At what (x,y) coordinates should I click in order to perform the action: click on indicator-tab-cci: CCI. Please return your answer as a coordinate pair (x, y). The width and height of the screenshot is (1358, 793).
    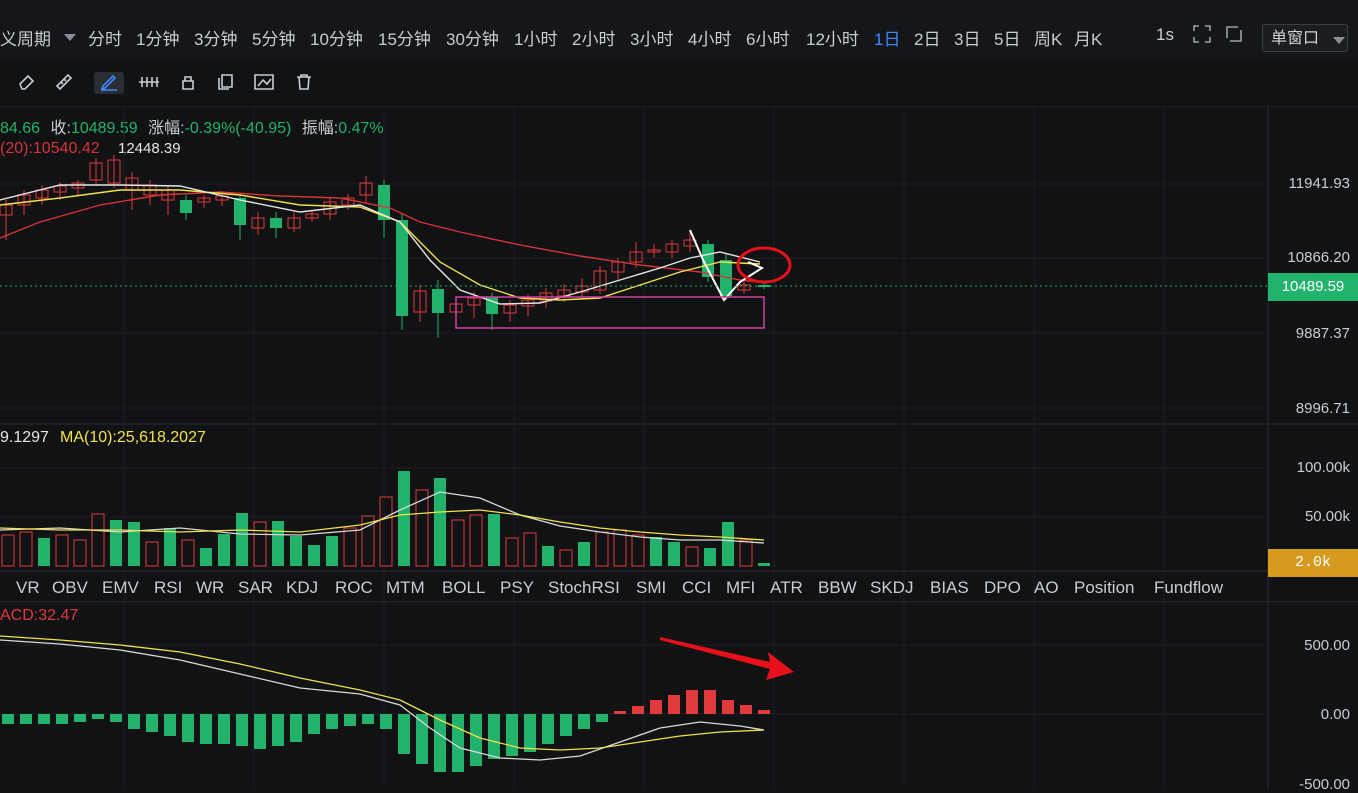
    Looking at the image, I should click on (697, 587).